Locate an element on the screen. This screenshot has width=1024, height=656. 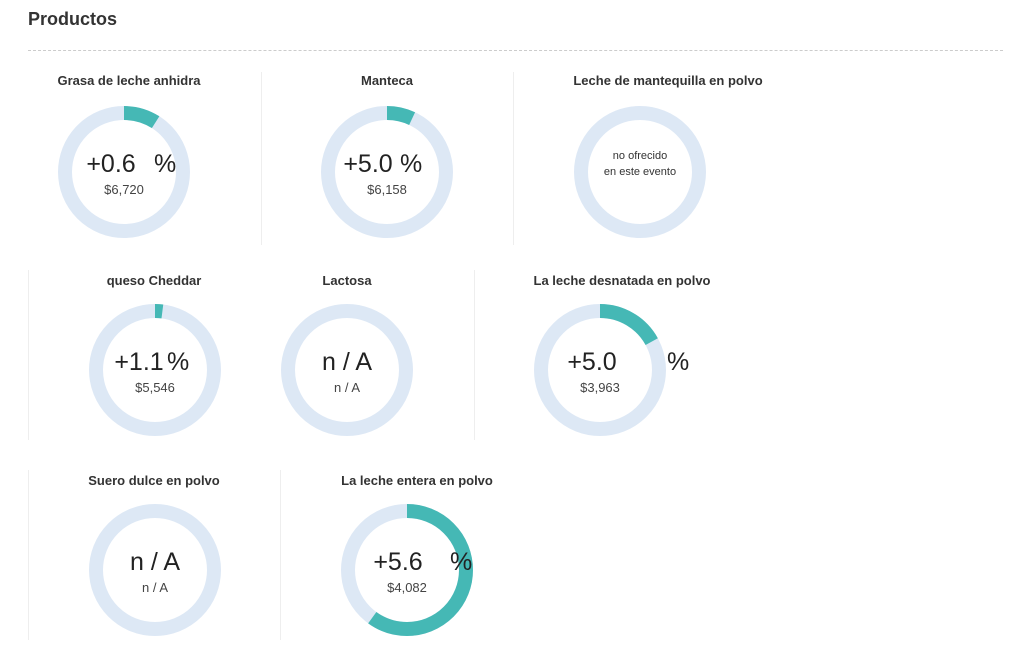
not-offered-line2: en este evento is located at coordinates (640, 172).